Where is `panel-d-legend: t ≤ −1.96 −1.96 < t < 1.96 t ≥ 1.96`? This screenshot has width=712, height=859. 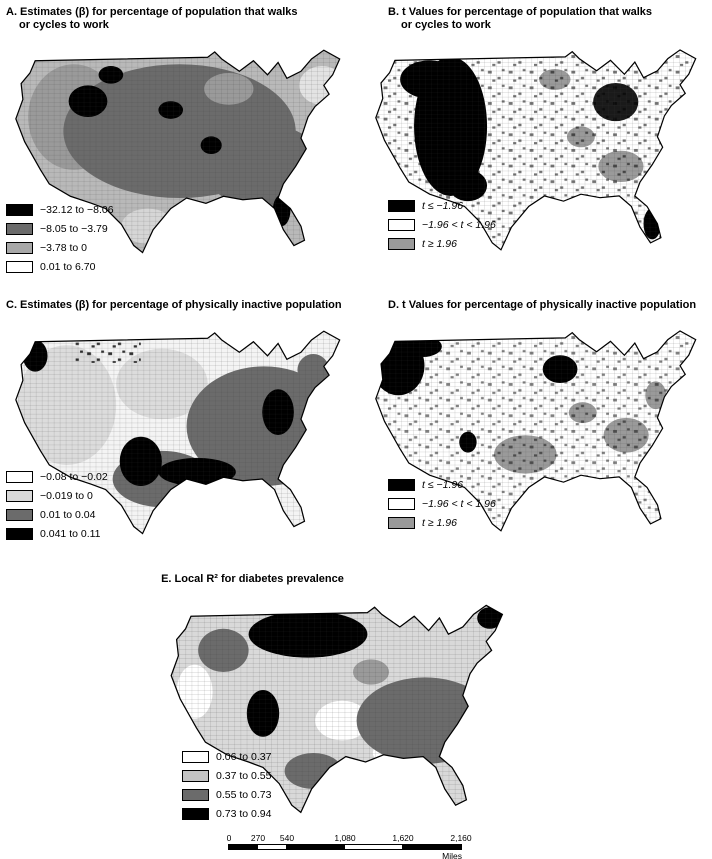 panel-d-legend: t ≤ −1.96 −1.96 < t < 1.96 t ≥ 1.96 is located at coordinates (442, 503).